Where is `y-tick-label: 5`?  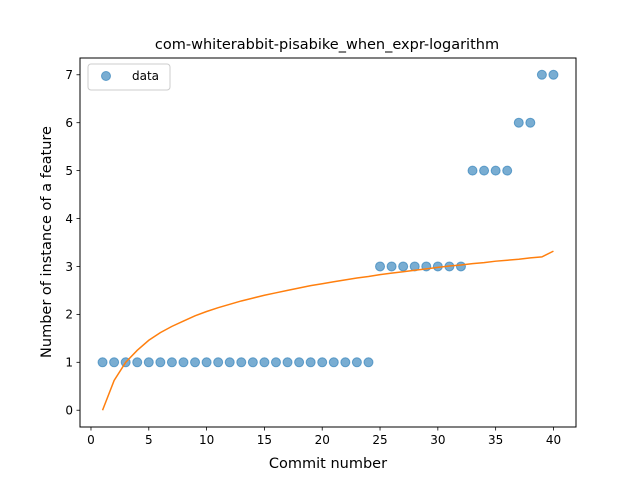 y-tick-label: 5 is located at coordinates (69, 171).